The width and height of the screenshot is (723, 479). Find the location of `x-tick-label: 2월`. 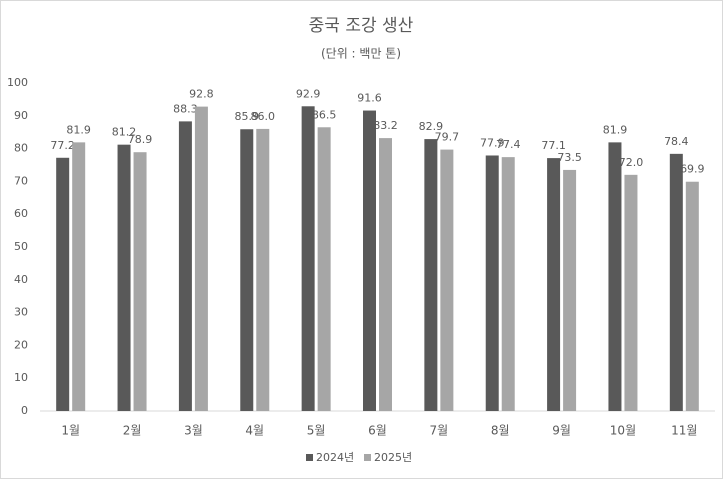

x-tick-label: 2월 is located at coordinates (132, 431).